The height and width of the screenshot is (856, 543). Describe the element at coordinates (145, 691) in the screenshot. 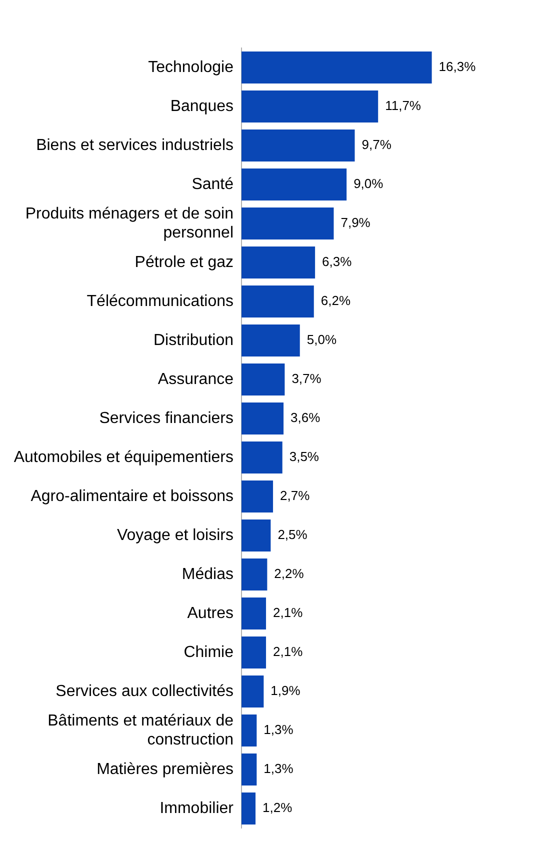

I see `y-tick-label: Services aux collectivités` at that location.